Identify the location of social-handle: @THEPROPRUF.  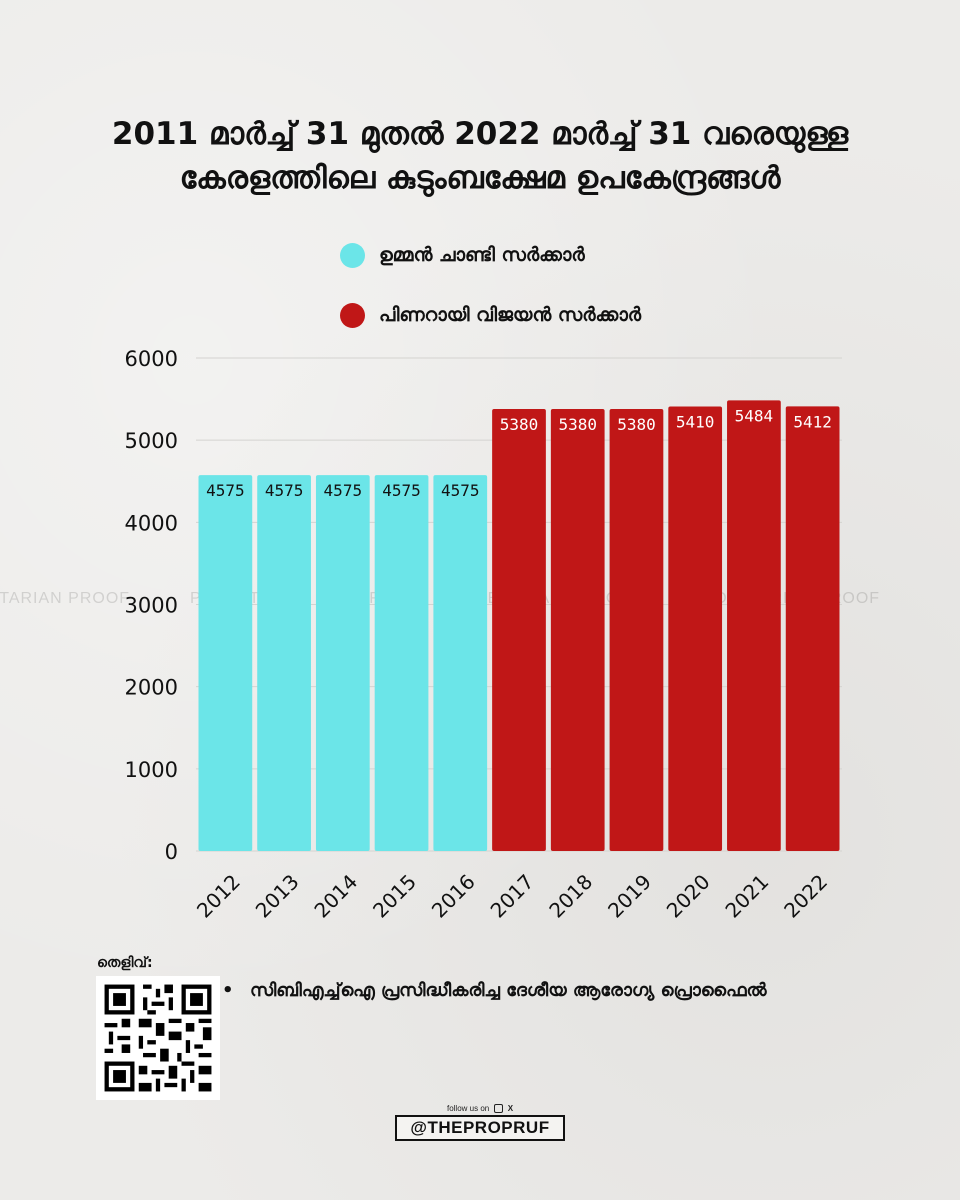
(480, 1128).